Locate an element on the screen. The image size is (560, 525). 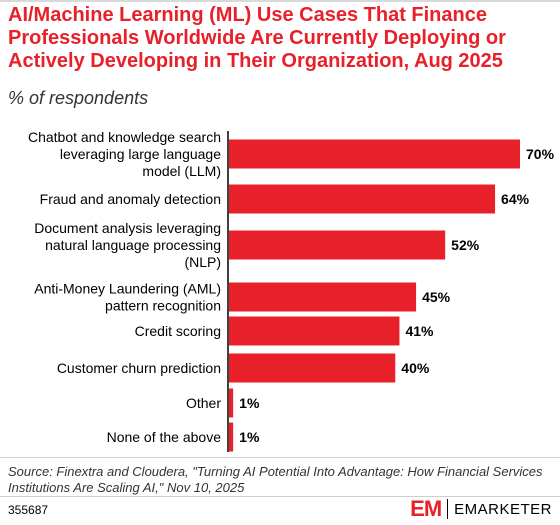
category-label: Other is located at coordinates (203, 403).